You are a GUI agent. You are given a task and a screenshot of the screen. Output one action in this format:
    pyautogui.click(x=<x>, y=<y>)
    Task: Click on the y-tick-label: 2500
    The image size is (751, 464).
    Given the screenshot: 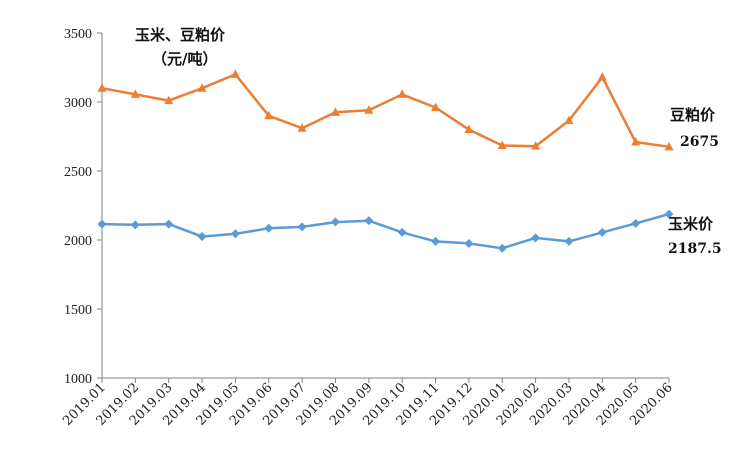 What is the action you would take?
    pyautogui.click(x=78, y=172)
    